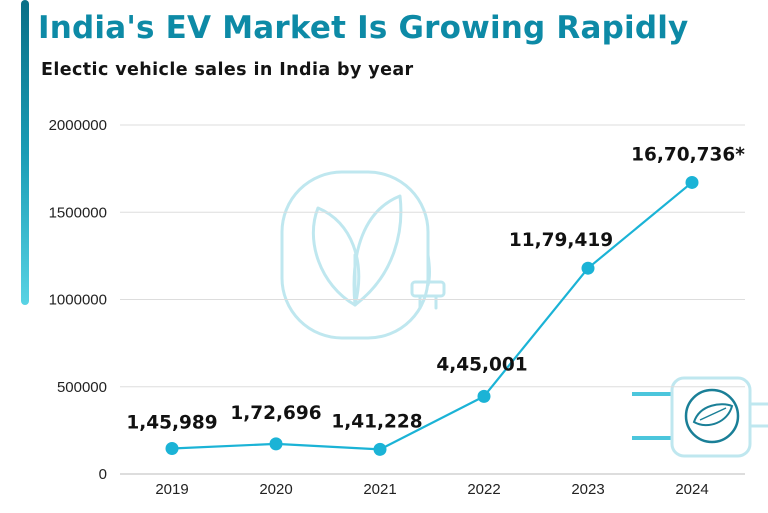  I want to click on data-label: 1,72,696, so click(275, 413).